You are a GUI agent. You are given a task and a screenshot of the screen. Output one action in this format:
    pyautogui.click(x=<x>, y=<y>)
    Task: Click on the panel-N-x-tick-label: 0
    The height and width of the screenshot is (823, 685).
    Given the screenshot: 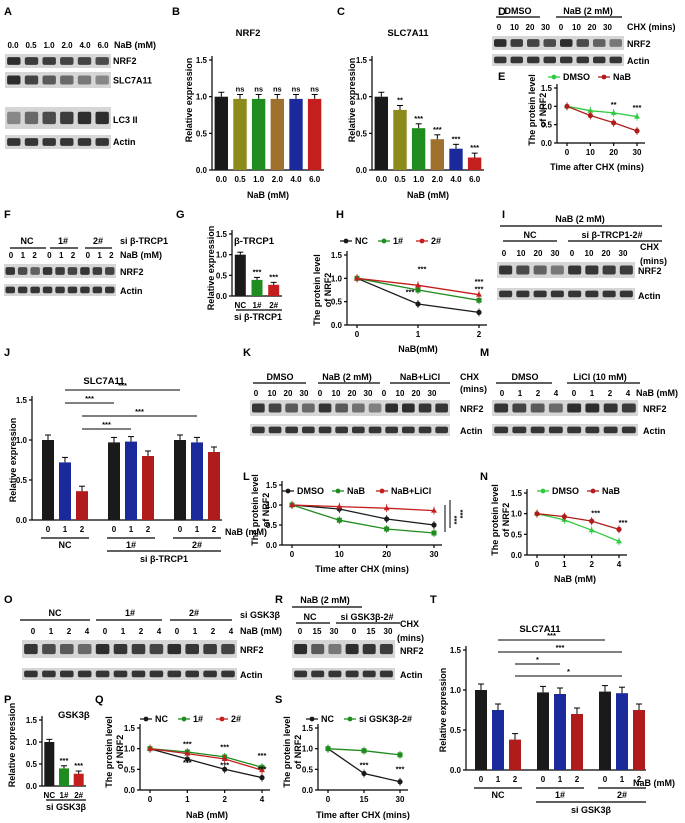 What is the action you would take?
    pyautogui.click(x=537, y=564)
    